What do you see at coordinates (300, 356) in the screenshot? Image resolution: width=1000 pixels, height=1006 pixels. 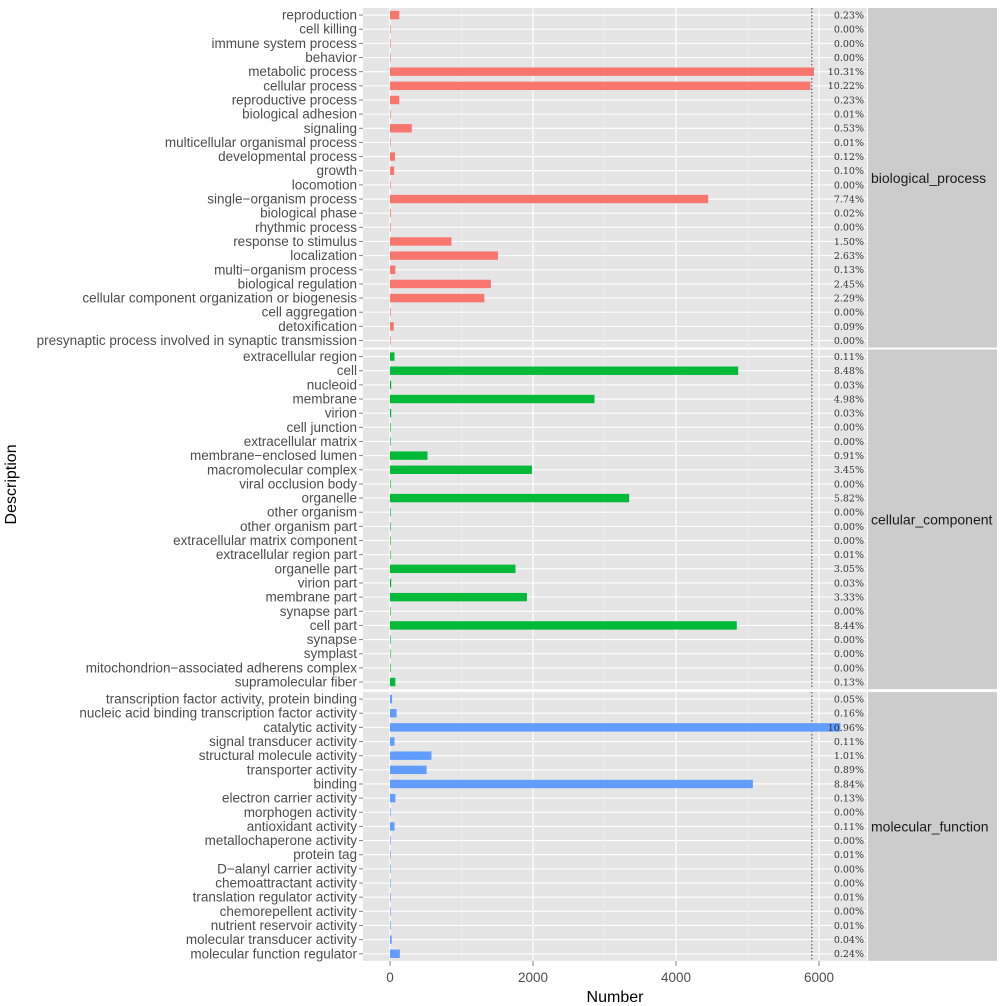 I see `category-label: extracellular region` at bounding box center [300, 356].